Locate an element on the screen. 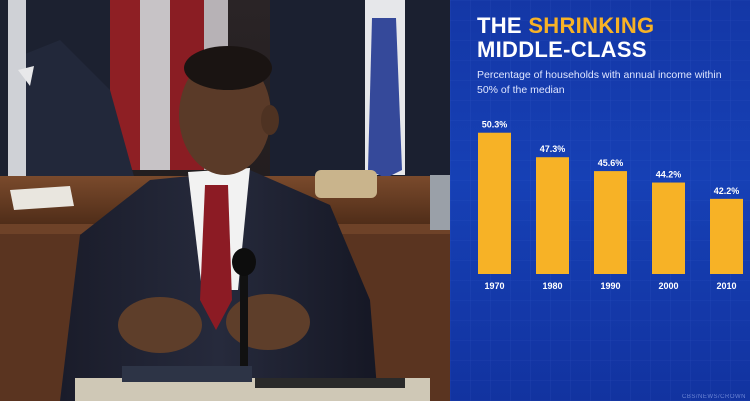  x-tick-2000: 2000 is located at coordinates (668, 286).